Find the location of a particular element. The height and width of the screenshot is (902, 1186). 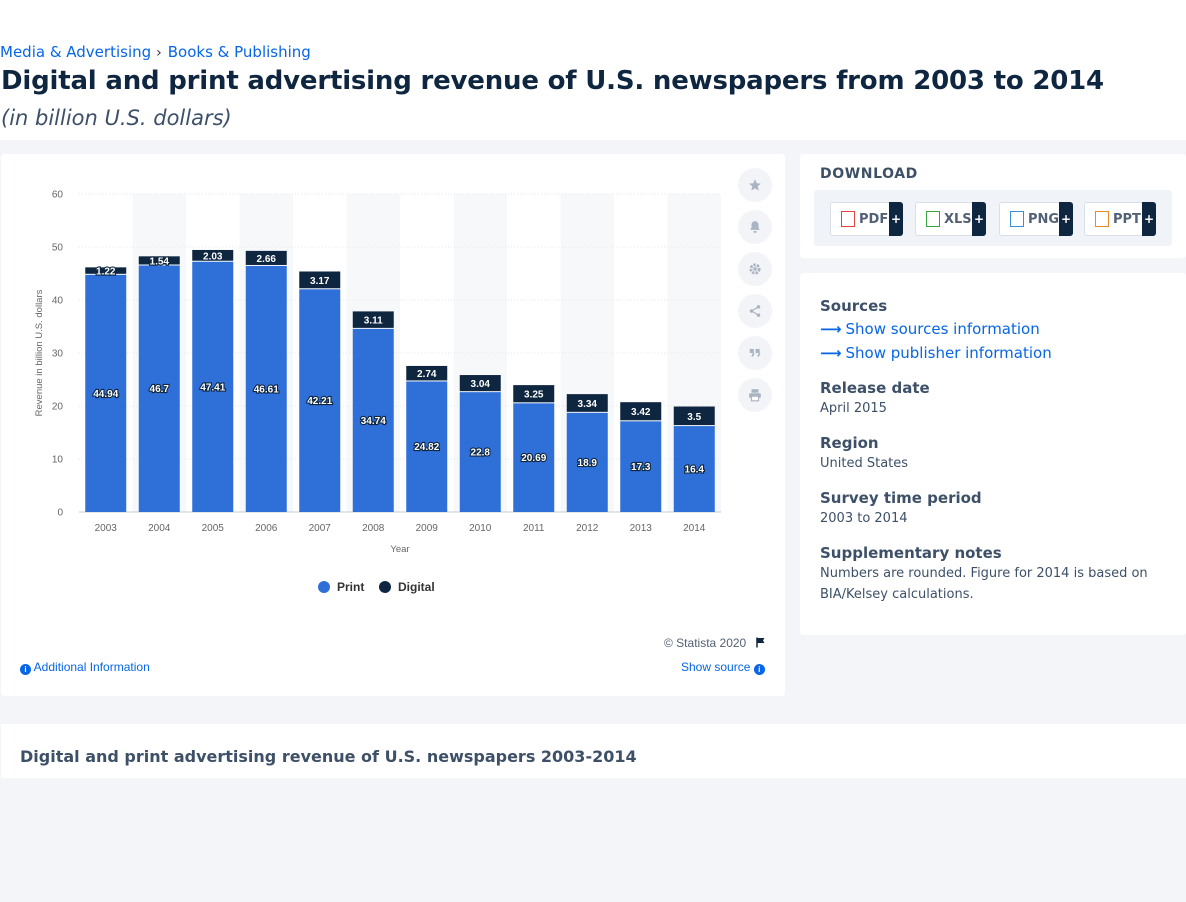

gear-icon is located at coordinates (755, 269).